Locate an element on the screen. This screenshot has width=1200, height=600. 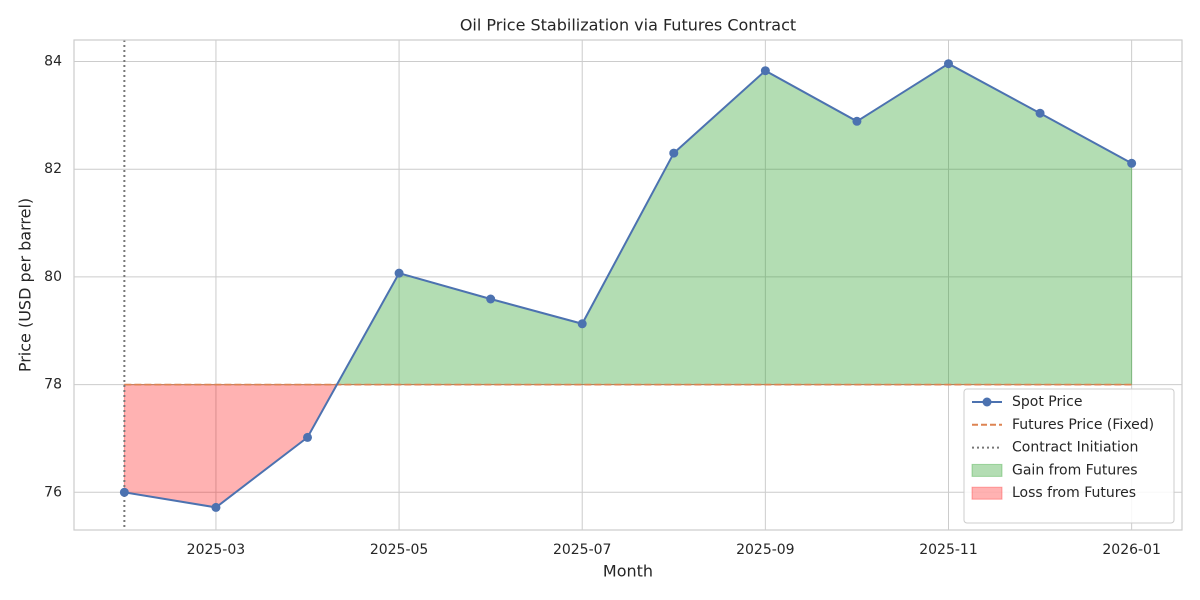
legend-label: Spot Price is located at coordinates (1047, 402).